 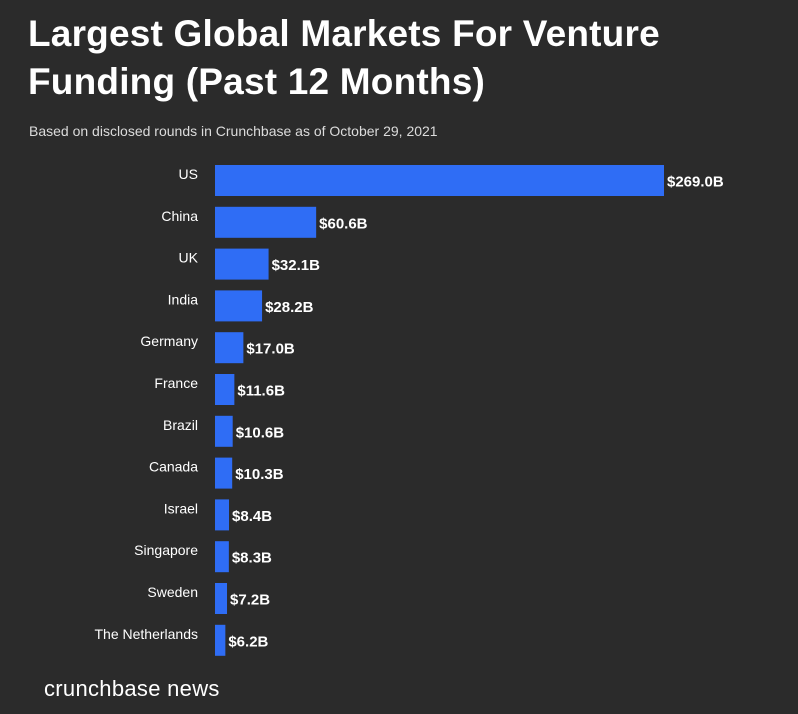 I want to click on category-label-france: France, so click(x=176, y=383).